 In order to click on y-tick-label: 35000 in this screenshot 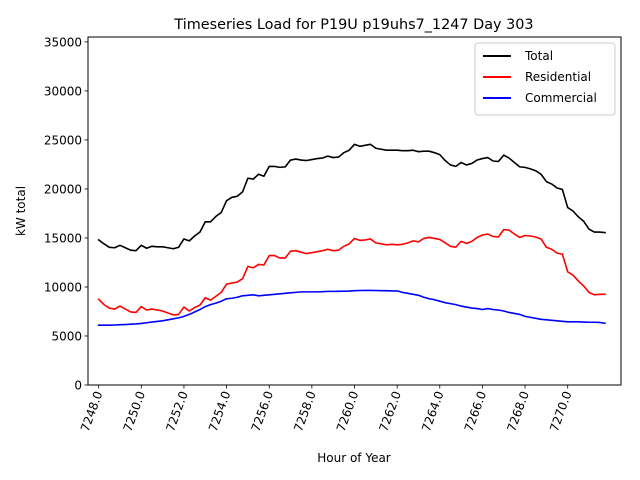, I will do `click(63, 42)`.